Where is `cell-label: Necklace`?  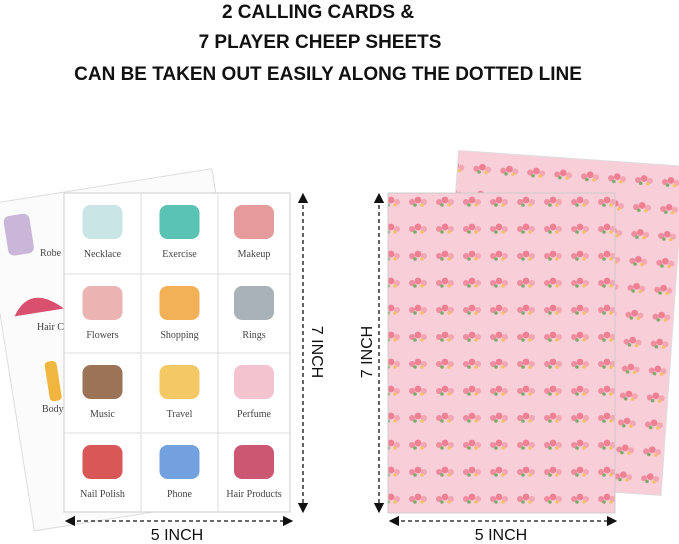 cell-label: Necklace is located at coordinates (103, 254).